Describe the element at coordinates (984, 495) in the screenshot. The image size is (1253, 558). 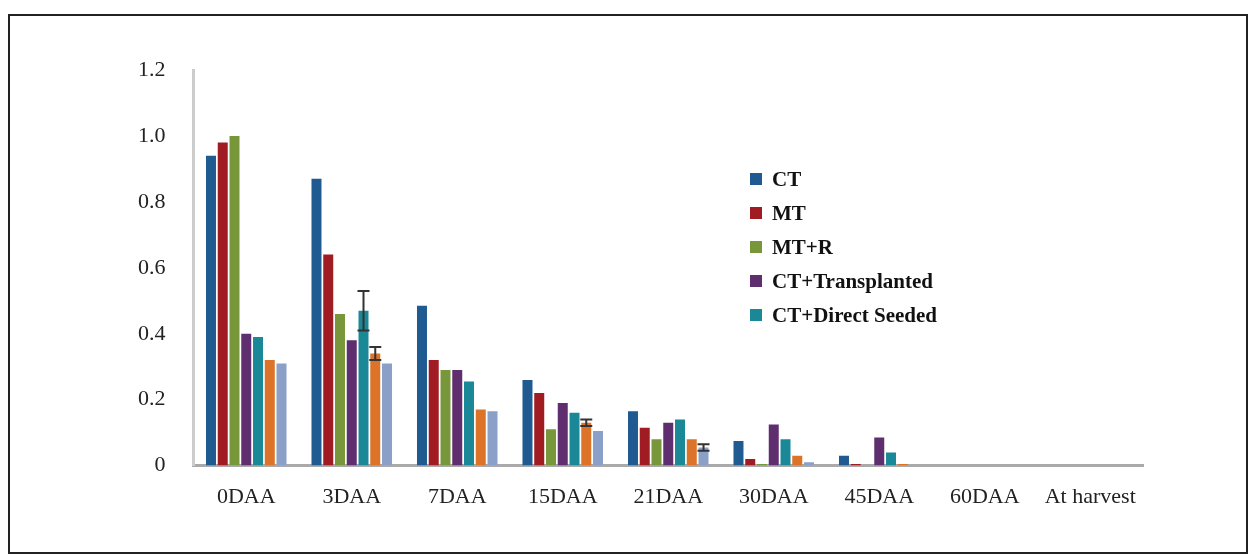
I see `x-tick-label: 60DAA` at that location.